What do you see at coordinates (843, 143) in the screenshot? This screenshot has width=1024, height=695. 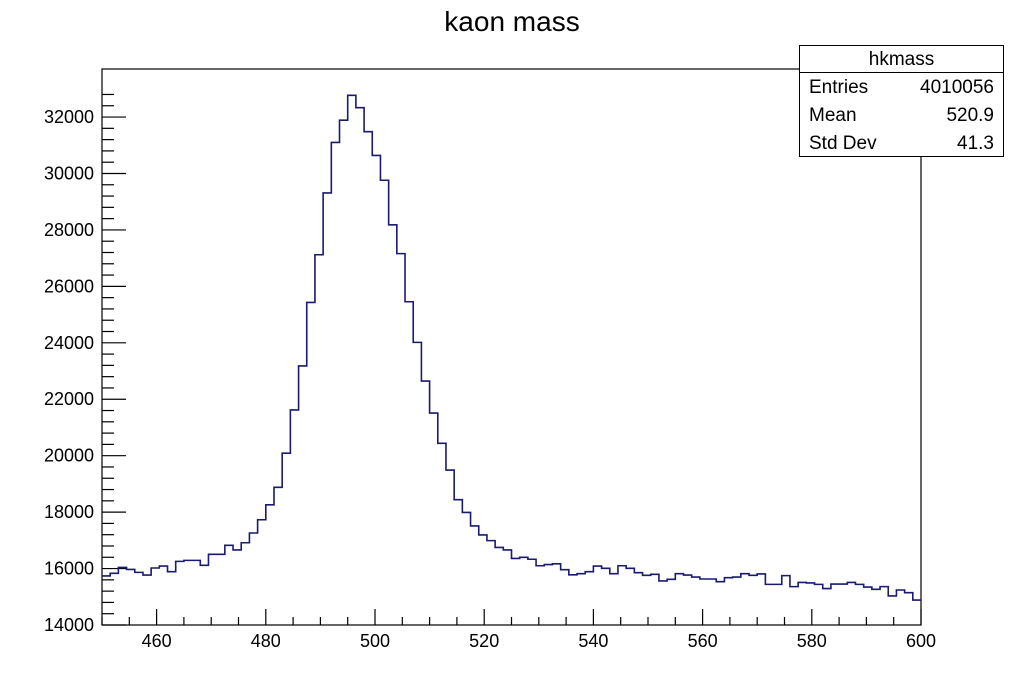 I see `stats-label: Std Dev` at bounding box center [843, 143].